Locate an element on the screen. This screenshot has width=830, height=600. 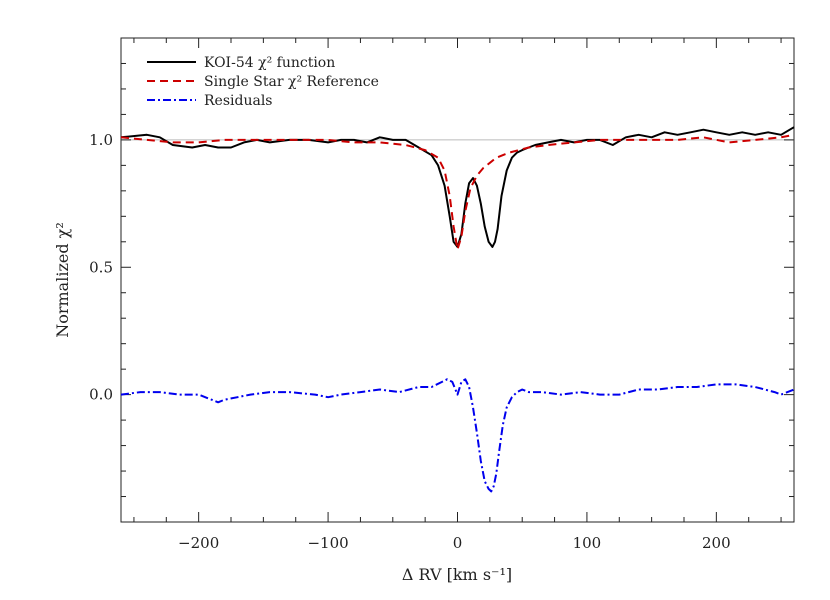
x-tick-labels: −200 −100 0 100 200 is located at coordinates (454, 543).